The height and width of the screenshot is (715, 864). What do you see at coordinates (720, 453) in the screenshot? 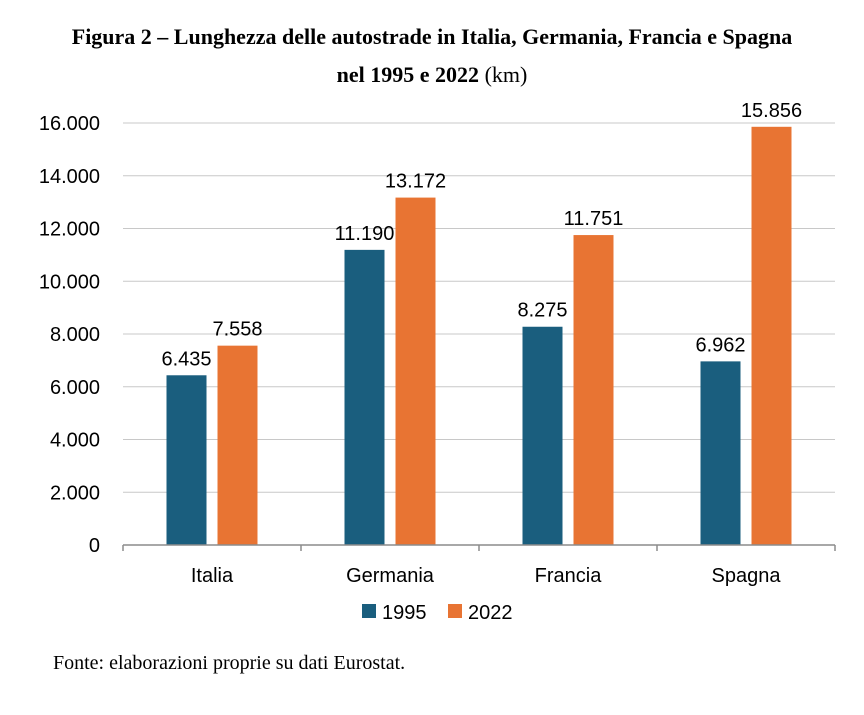
I see `bar-spagna-1995` at bounding box center [720, 453].